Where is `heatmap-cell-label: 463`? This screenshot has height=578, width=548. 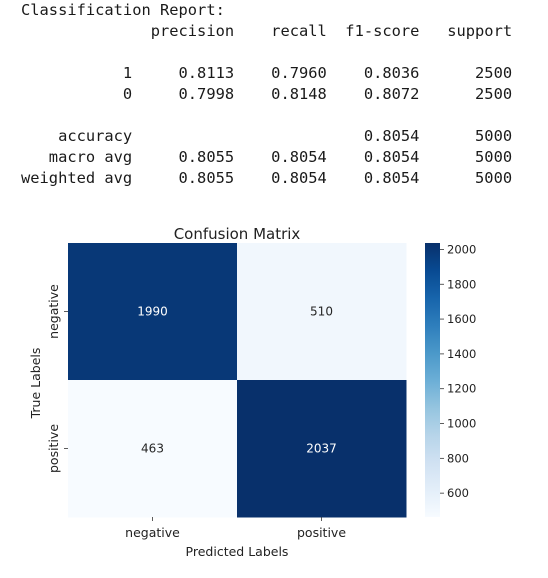 heatmap-cell-label: 463 is located at coordinates (152, 449).